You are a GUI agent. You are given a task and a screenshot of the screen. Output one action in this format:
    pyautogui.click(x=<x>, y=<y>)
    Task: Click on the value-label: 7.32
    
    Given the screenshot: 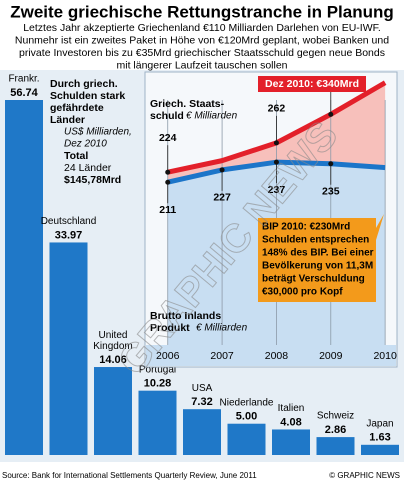 What is the action you would take?
    pyautogui.click(x=201, y=402)
    